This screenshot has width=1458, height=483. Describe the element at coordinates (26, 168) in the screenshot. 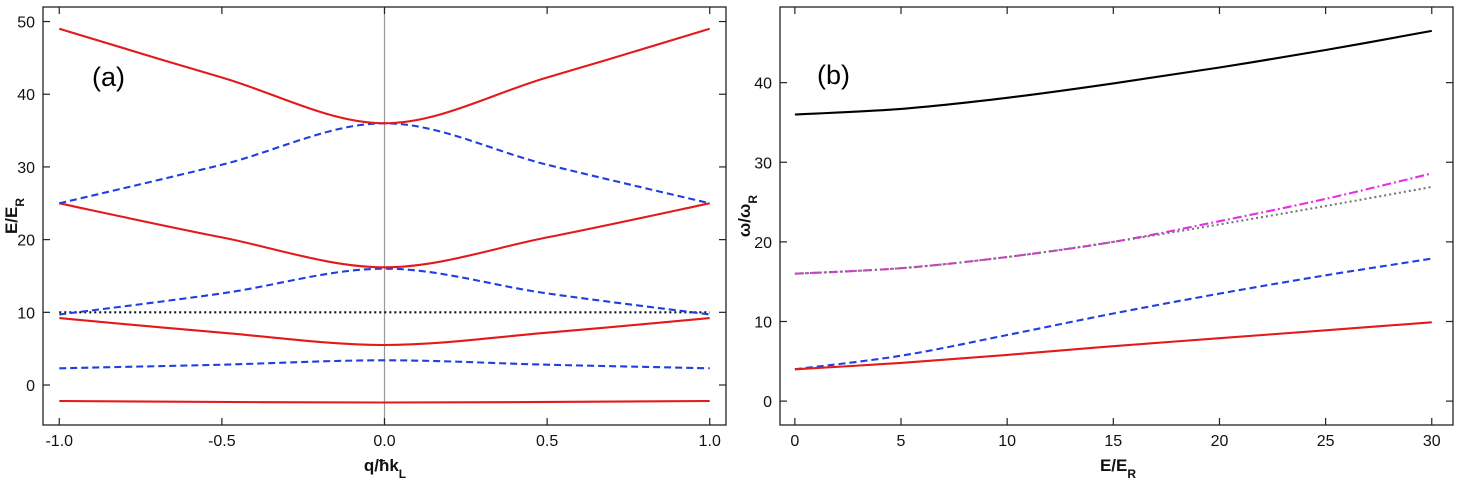

I see `panel-a-y-tick-label: 30` at that location.